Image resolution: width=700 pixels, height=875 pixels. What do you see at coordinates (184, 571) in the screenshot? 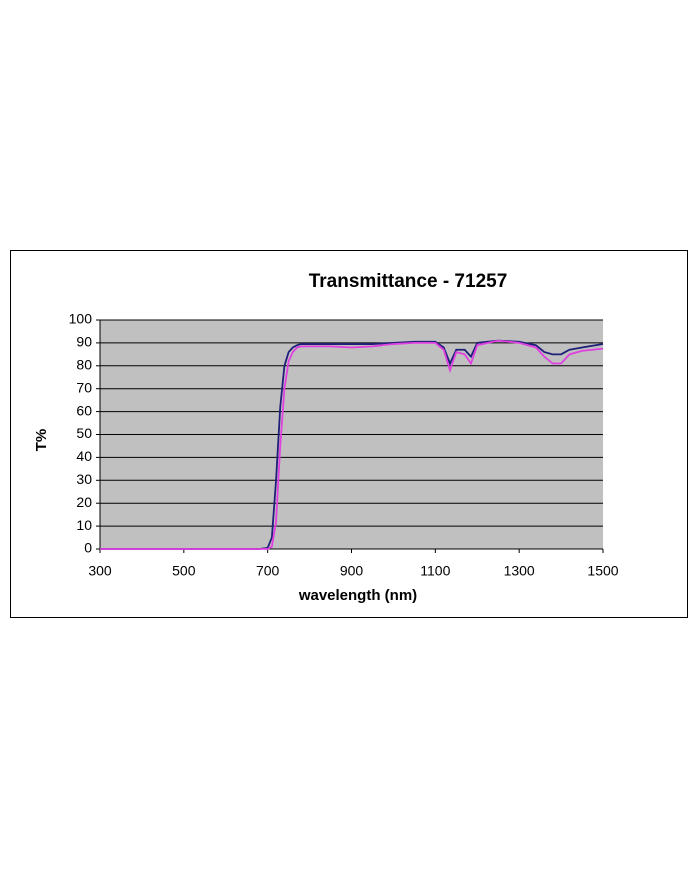
I see `x-tick-label: 500` at bounding box center [184, 571].